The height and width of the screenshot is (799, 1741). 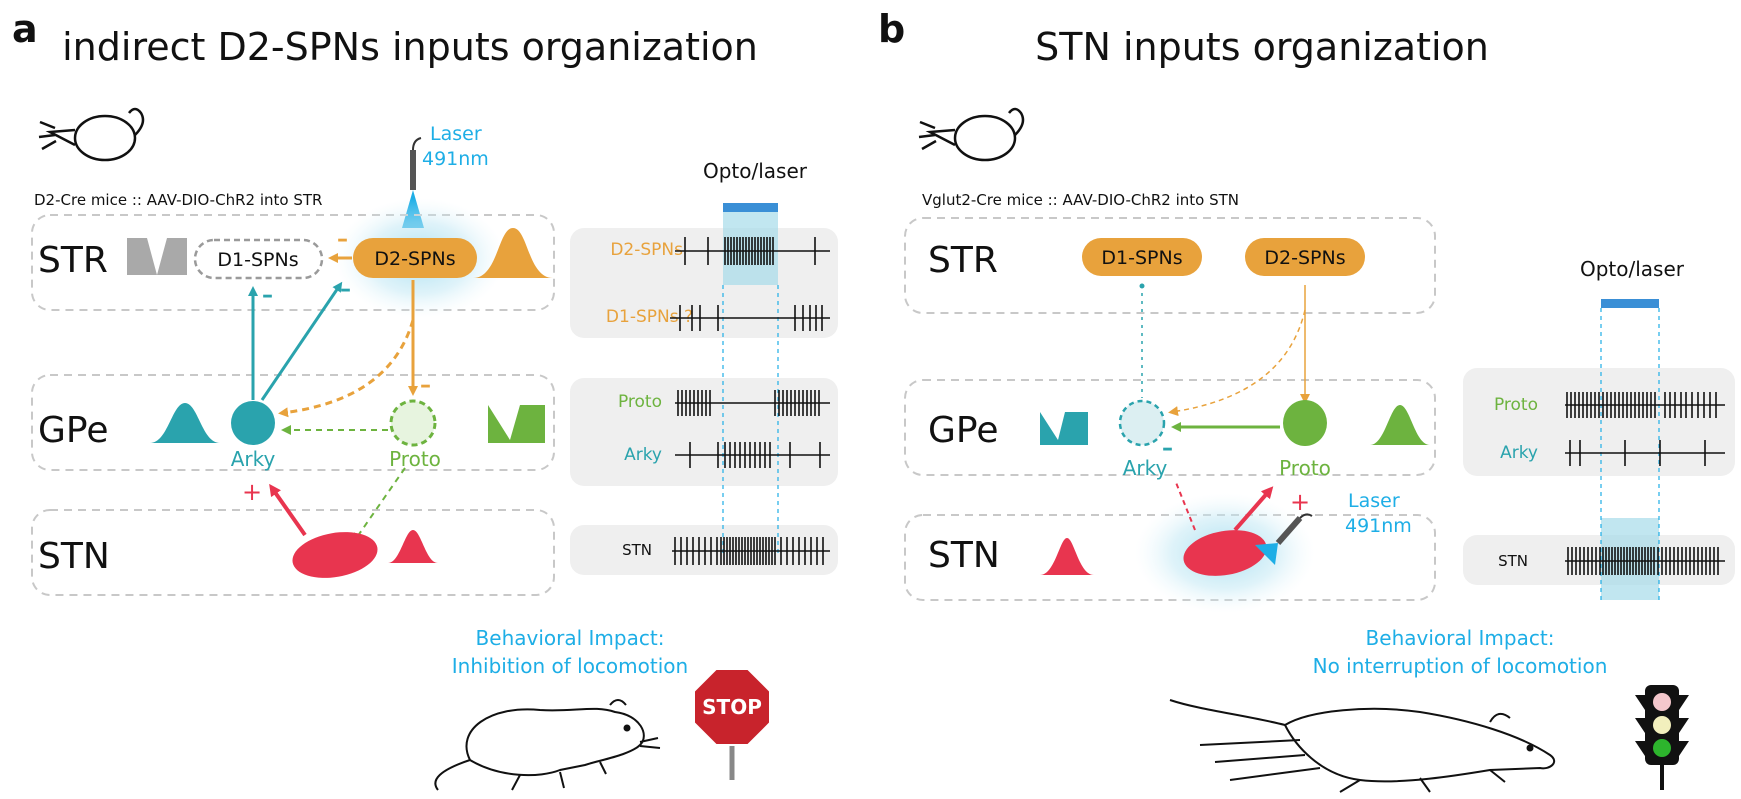 What do you see at coordinates (379, 505) in the screenshot?
I see `arrow-proto-to-stn-a` at bounding box center [379, 505].